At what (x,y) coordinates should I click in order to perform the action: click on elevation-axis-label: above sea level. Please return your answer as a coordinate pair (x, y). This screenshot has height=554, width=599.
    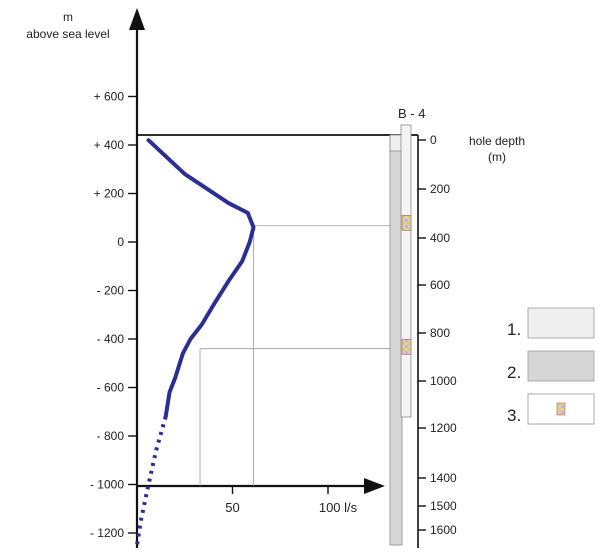
    Looking at the image, I should click on (67, 34).